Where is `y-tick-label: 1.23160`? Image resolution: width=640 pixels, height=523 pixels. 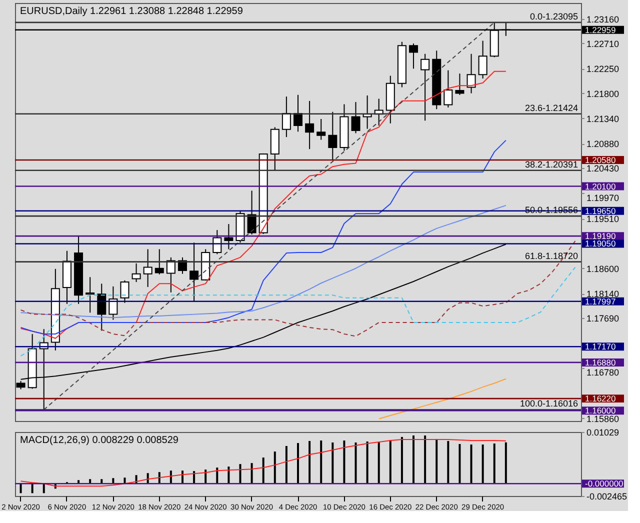
y-tick-label: 1.23160 is located at coordinates (603, 19).